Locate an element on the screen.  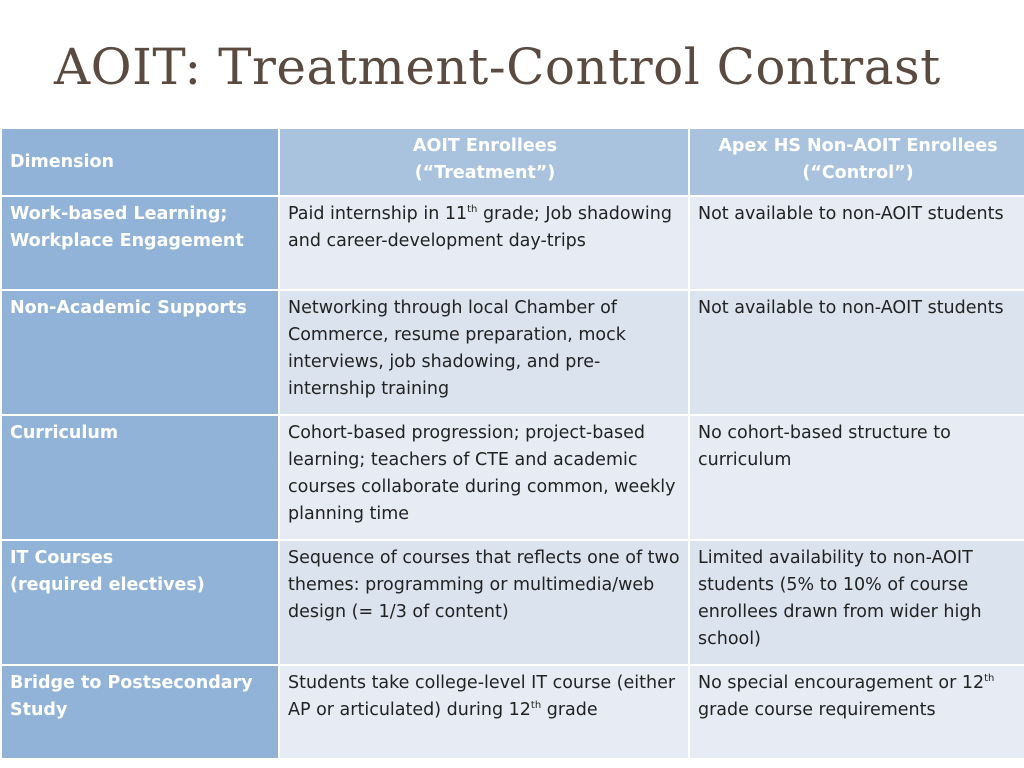
control-text: No special encouragement or 12 is located at coordinates (841, 683).